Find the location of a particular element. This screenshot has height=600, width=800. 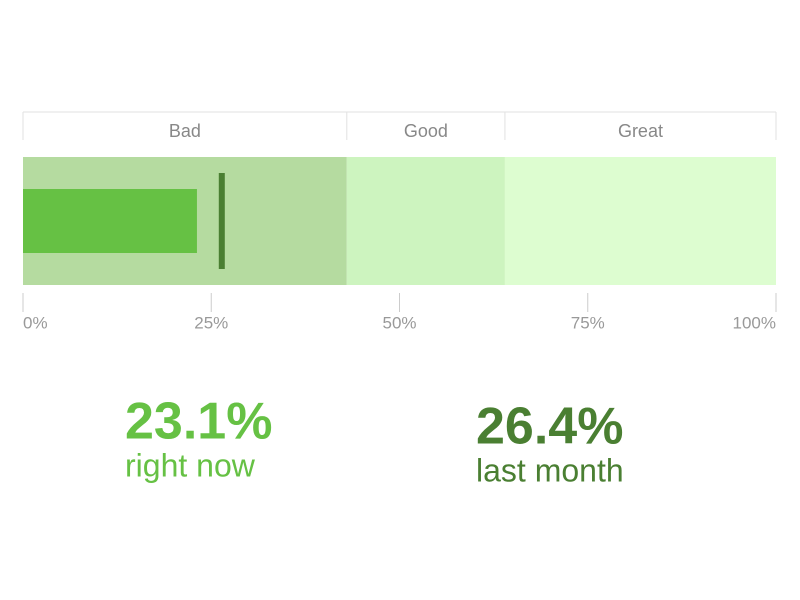

range-label: Good is located at coordinates (426, 131).